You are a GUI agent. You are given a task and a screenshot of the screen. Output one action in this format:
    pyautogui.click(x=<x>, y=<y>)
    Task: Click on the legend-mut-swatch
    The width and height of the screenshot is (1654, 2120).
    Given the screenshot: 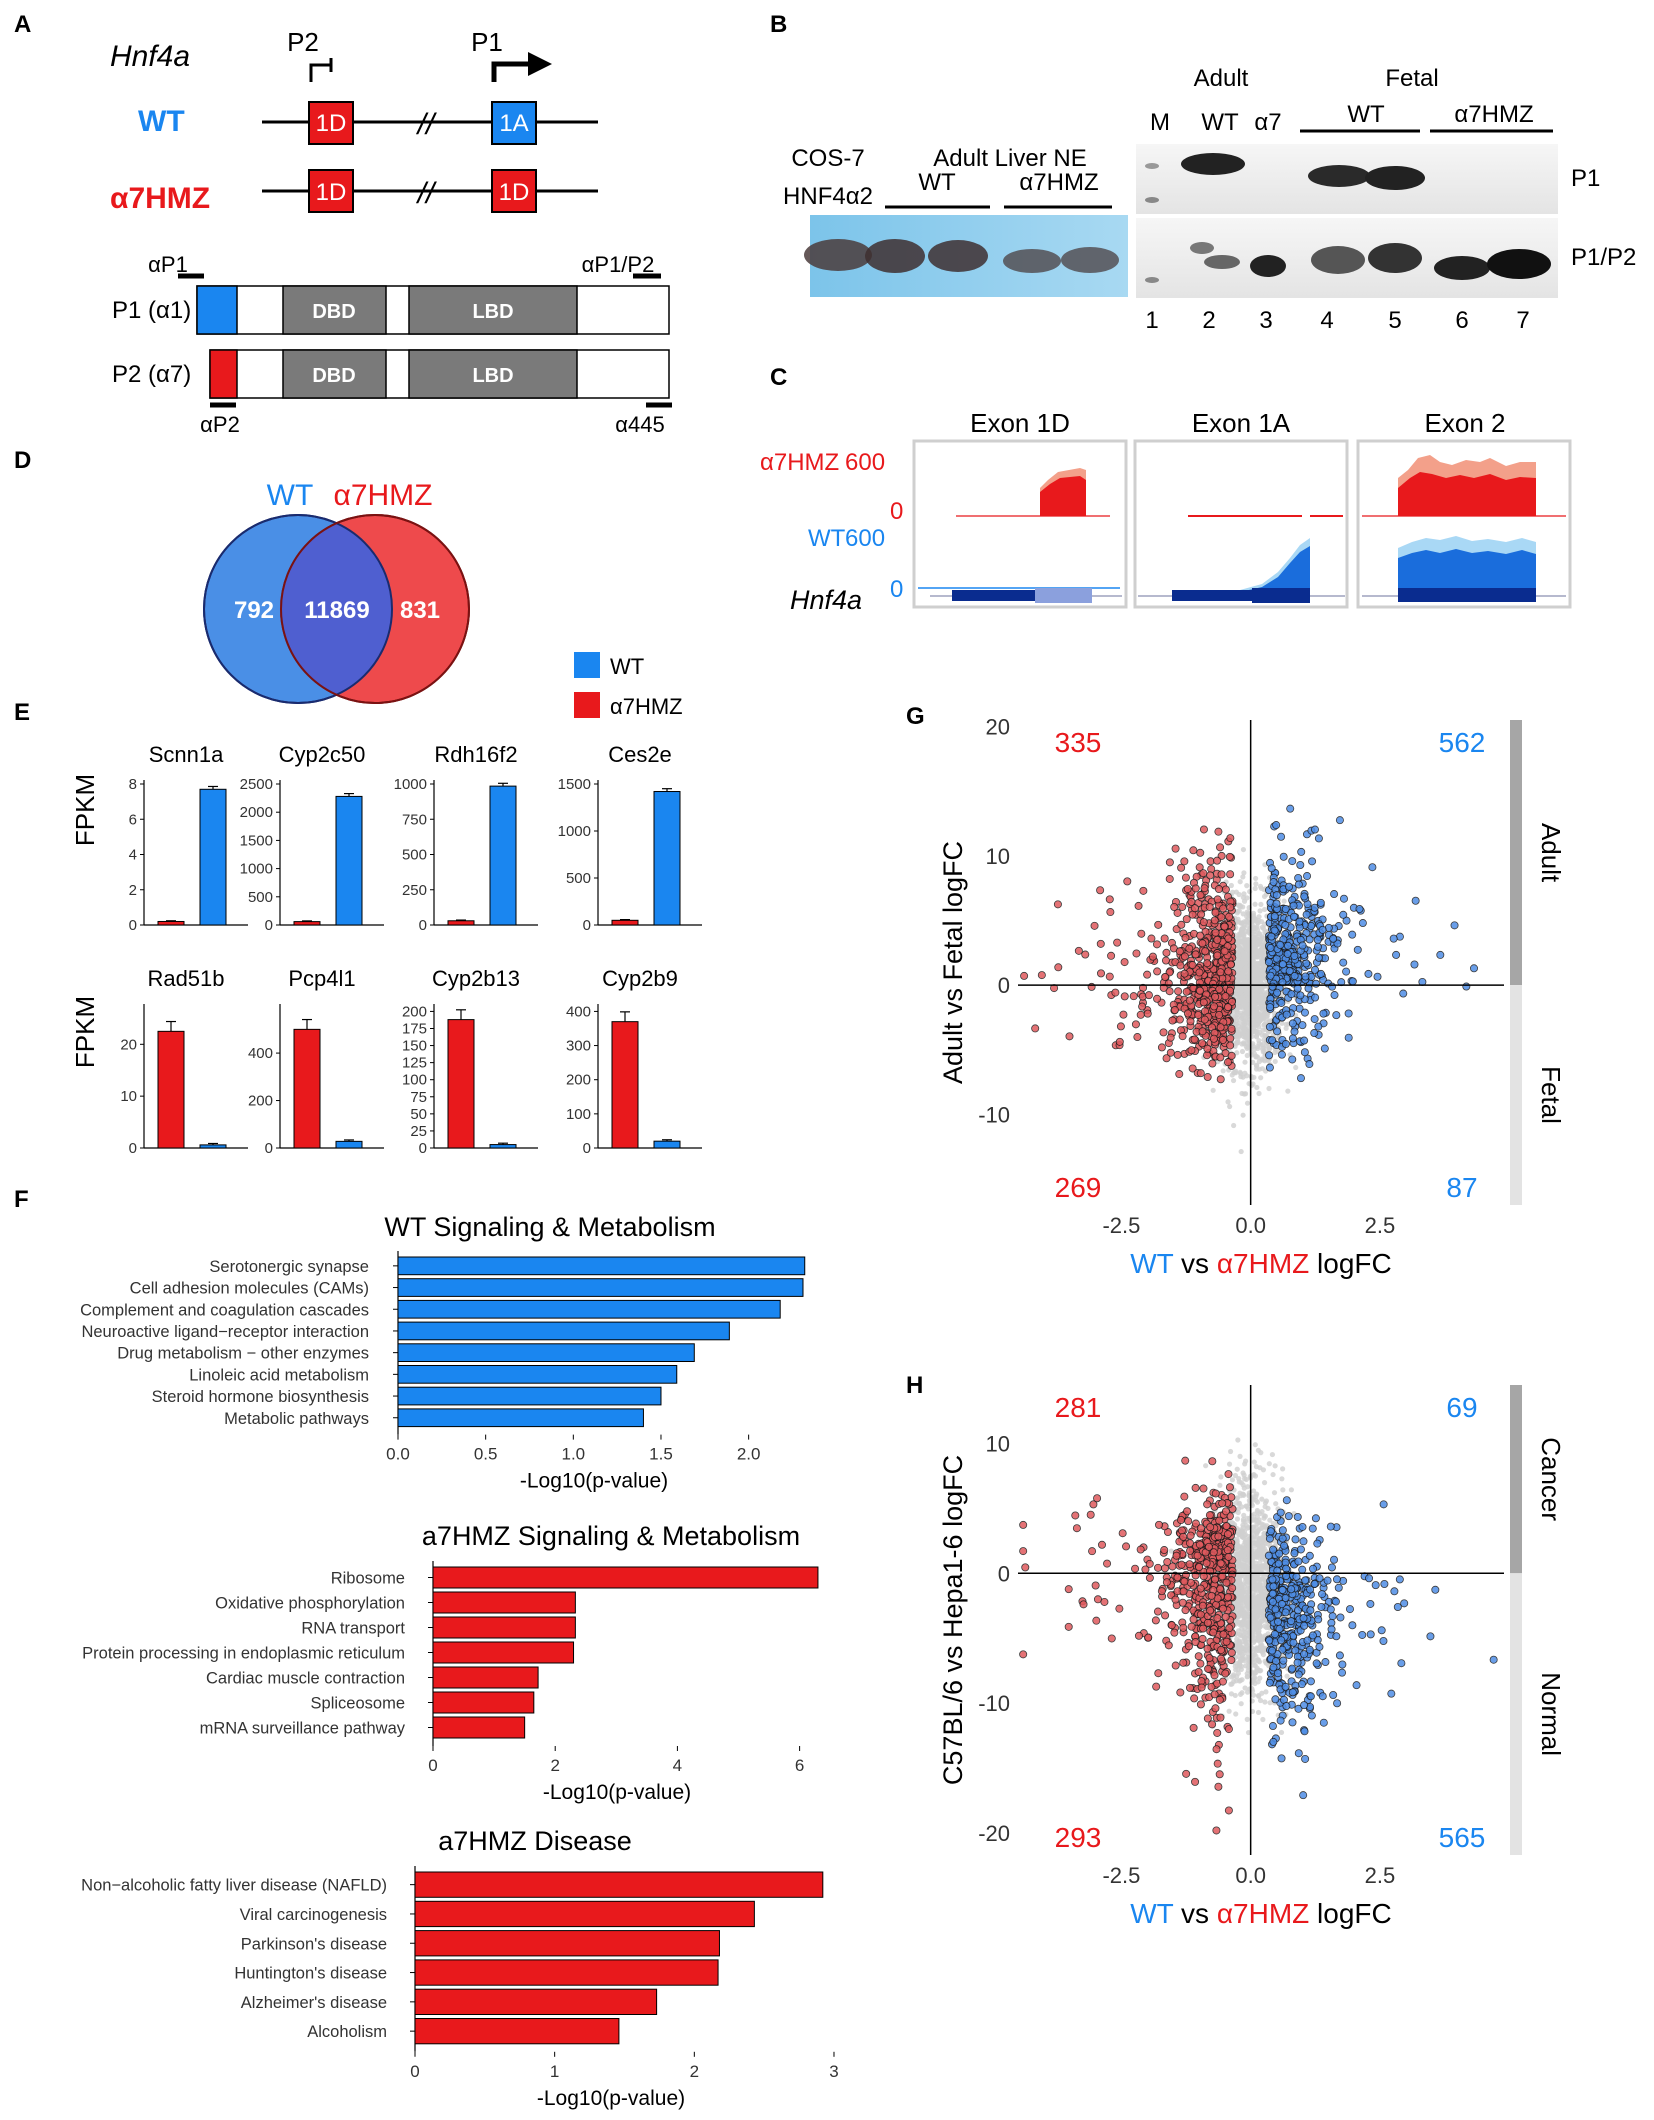 What is the action you would take?
    pyautogui.click(x=587, y=705)
    